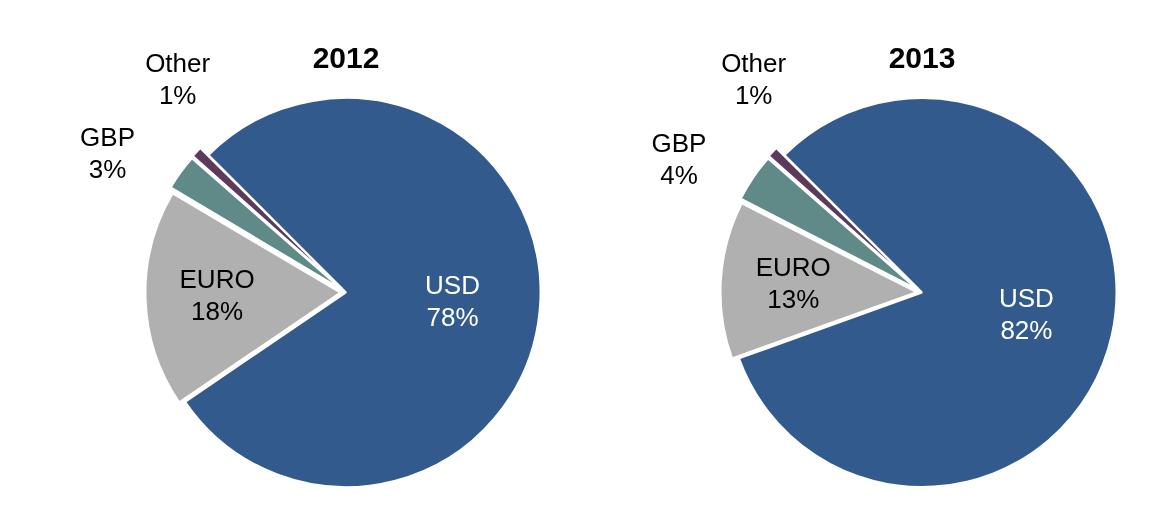 This screenshot has height=507, width=1168. What do you see at coordinates (346, 58) in the screenshot?
I see `chart-title: 2012` at bounding box center [346, 58].